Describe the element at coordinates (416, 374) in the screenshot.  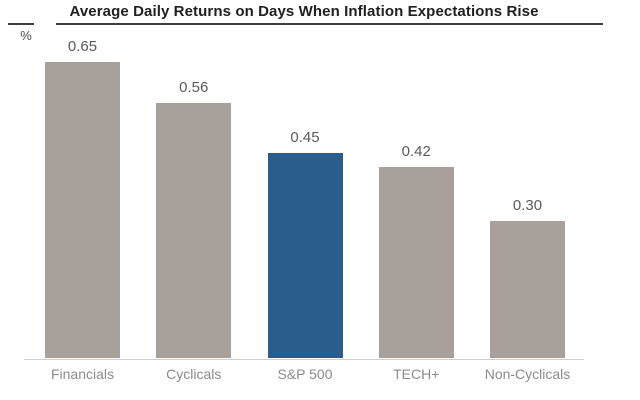
I see `category-label-tech: TECH+` at that location.